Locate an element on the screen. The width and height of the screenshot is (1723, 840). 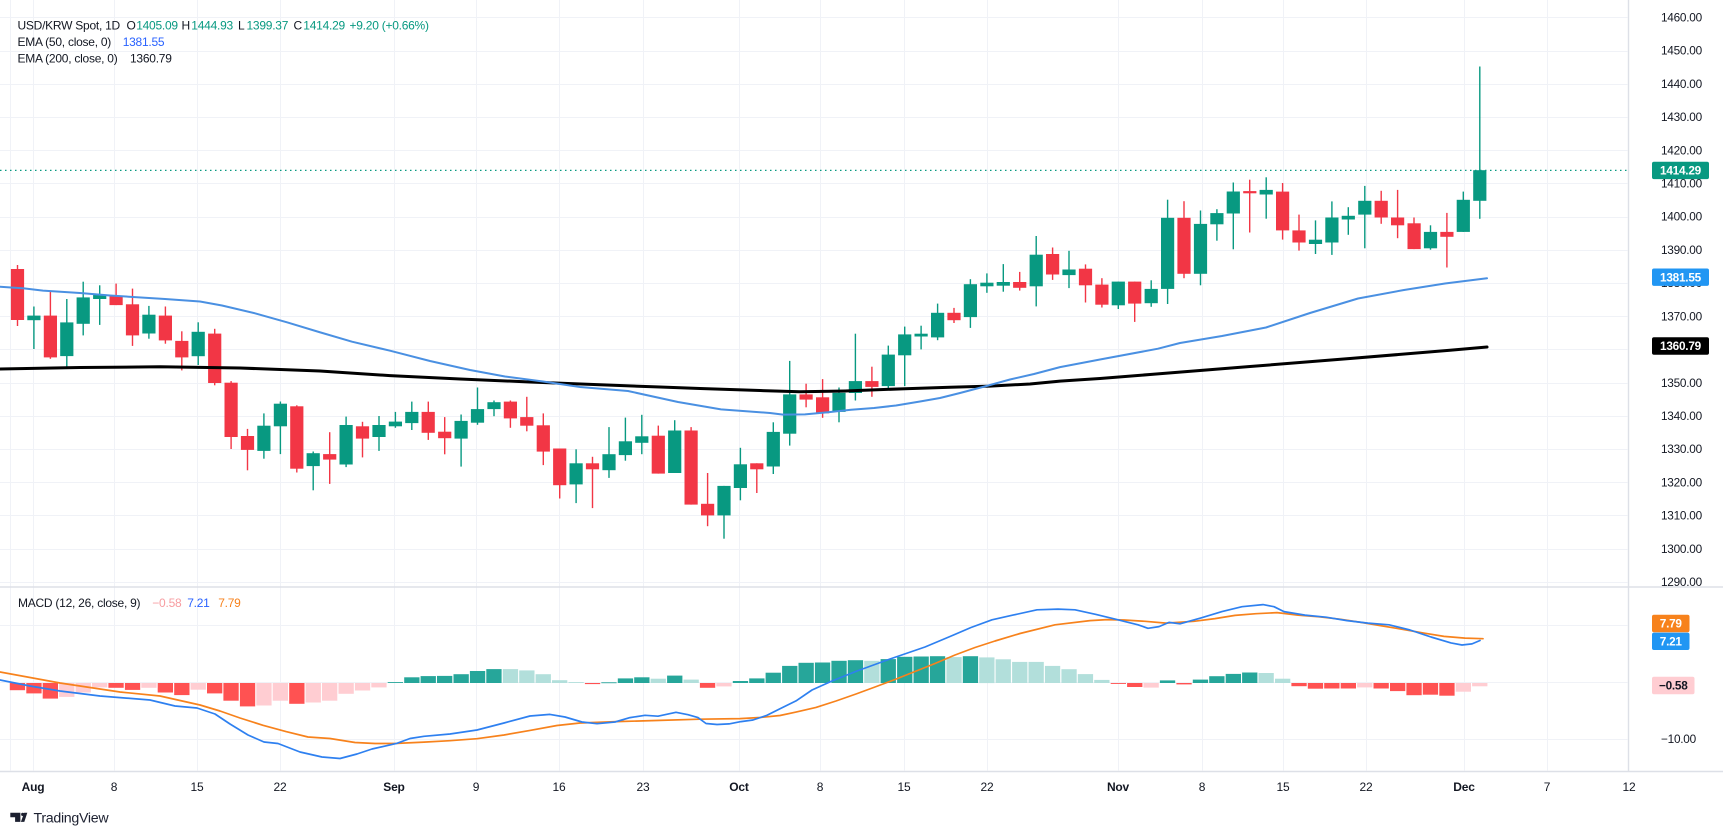
svg-text: EMA (50, close, 0) is located at coordinates (65, 42).